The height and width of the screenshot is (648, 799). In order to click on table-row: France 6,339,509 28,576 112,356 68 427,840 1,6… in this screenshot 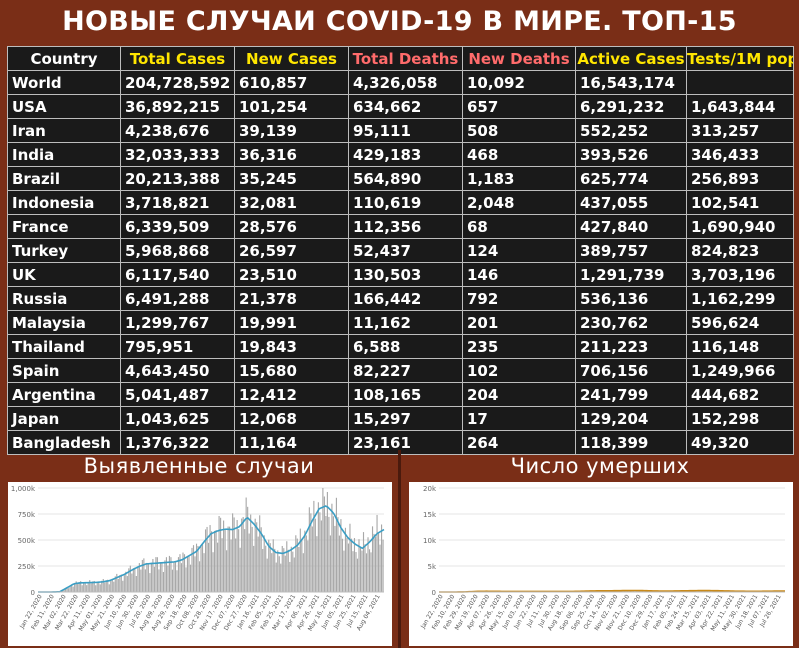, I will do `click(400, 226)`.